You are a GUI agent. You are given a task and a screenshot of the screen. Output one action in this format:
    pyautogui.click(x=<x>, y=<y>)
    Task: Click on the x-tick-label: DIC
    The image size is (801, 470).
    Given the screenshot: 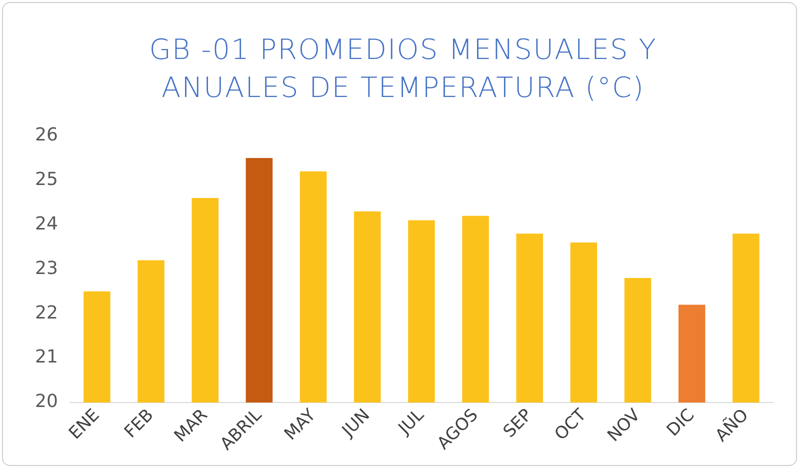 What is the action you would take?
    pyautogui.click(x=681, y=423)
    